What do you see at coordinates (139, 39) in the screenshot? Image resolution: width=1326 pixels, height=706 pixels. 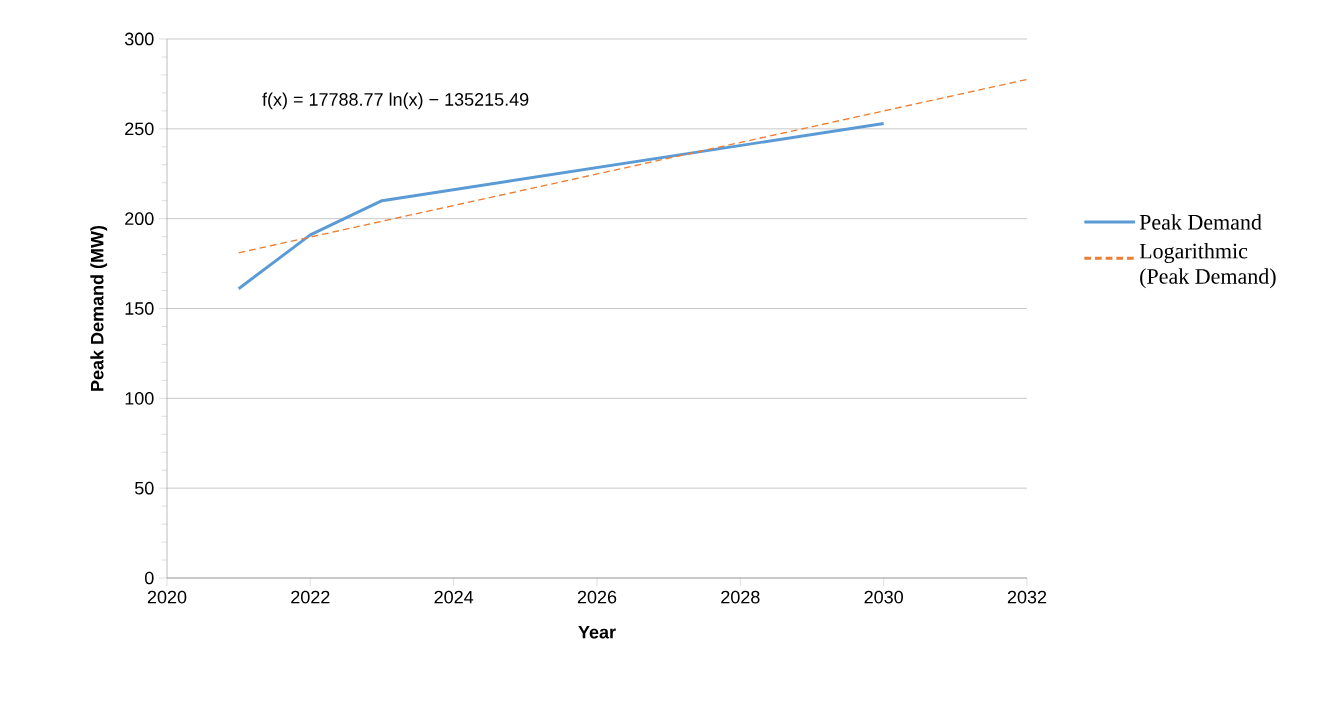 I see `y-tick-label: 300` at bounding box center [139, 39].